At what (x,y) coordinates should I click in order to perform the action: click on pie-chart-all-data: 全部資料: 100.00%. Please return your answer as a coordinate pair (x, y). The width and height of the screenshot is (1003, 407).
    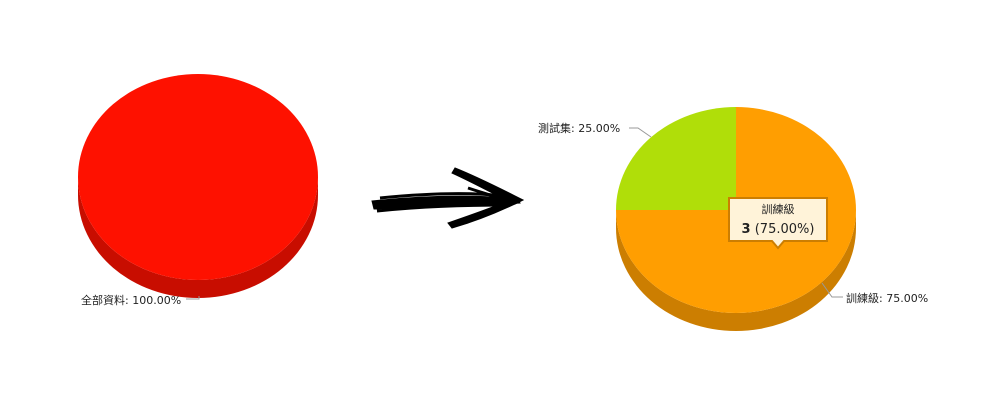
    Looking at the image, I should click on (198, 190).